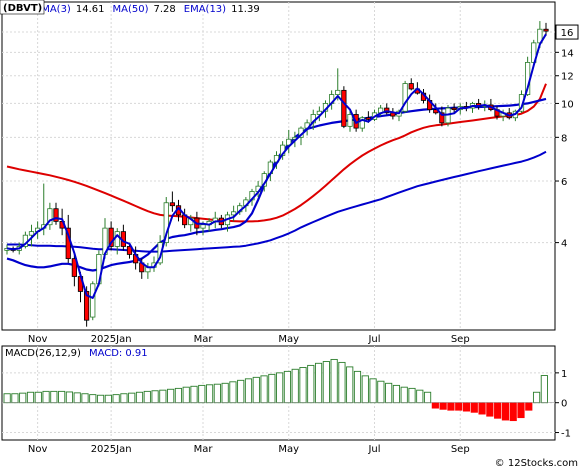  I want to click on macd-tick-label: 1, so click(564, 374).